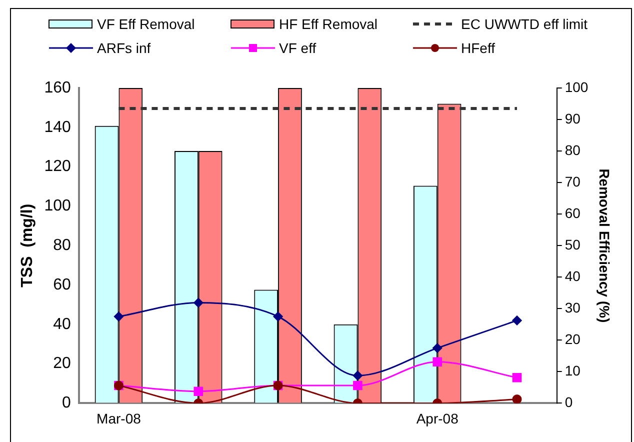 The height and width of the screenshot is (442, 634). What do you see at coordinates (297, 48) in the screenshot?
I see `legend-label: VF eff` at bounding box center [297, 48].